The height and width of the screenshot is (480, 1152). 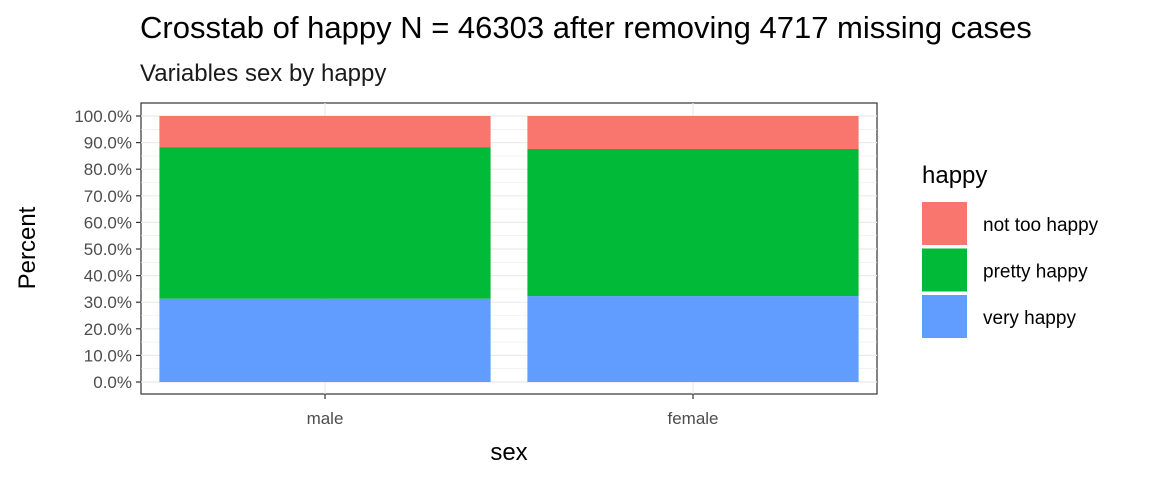 I want to click on x-tick-label: male, so click(x=325, y=418).